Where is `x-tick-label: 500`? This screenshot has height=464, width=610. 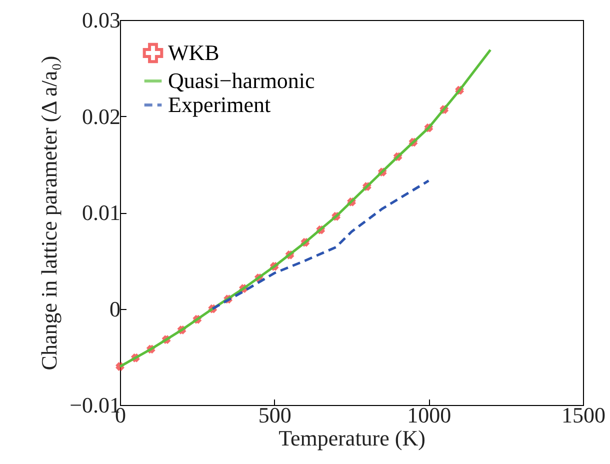 x-tick-label: 500 is located at coordinates (275, 415).